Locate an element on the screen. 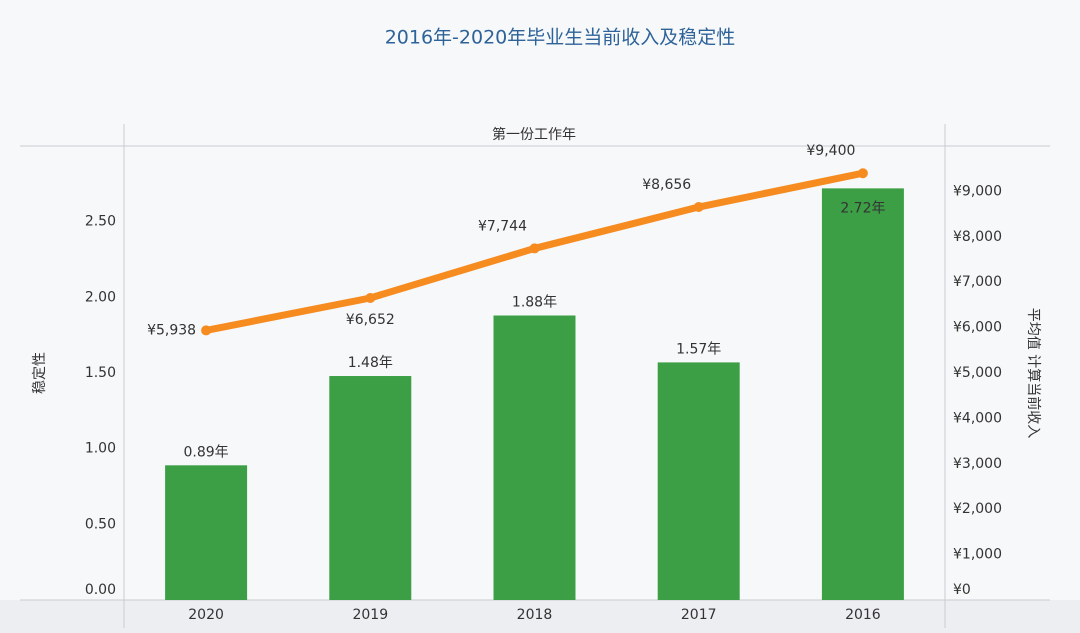  x-tick-label: 2019 is located at coordinates (370, 615).